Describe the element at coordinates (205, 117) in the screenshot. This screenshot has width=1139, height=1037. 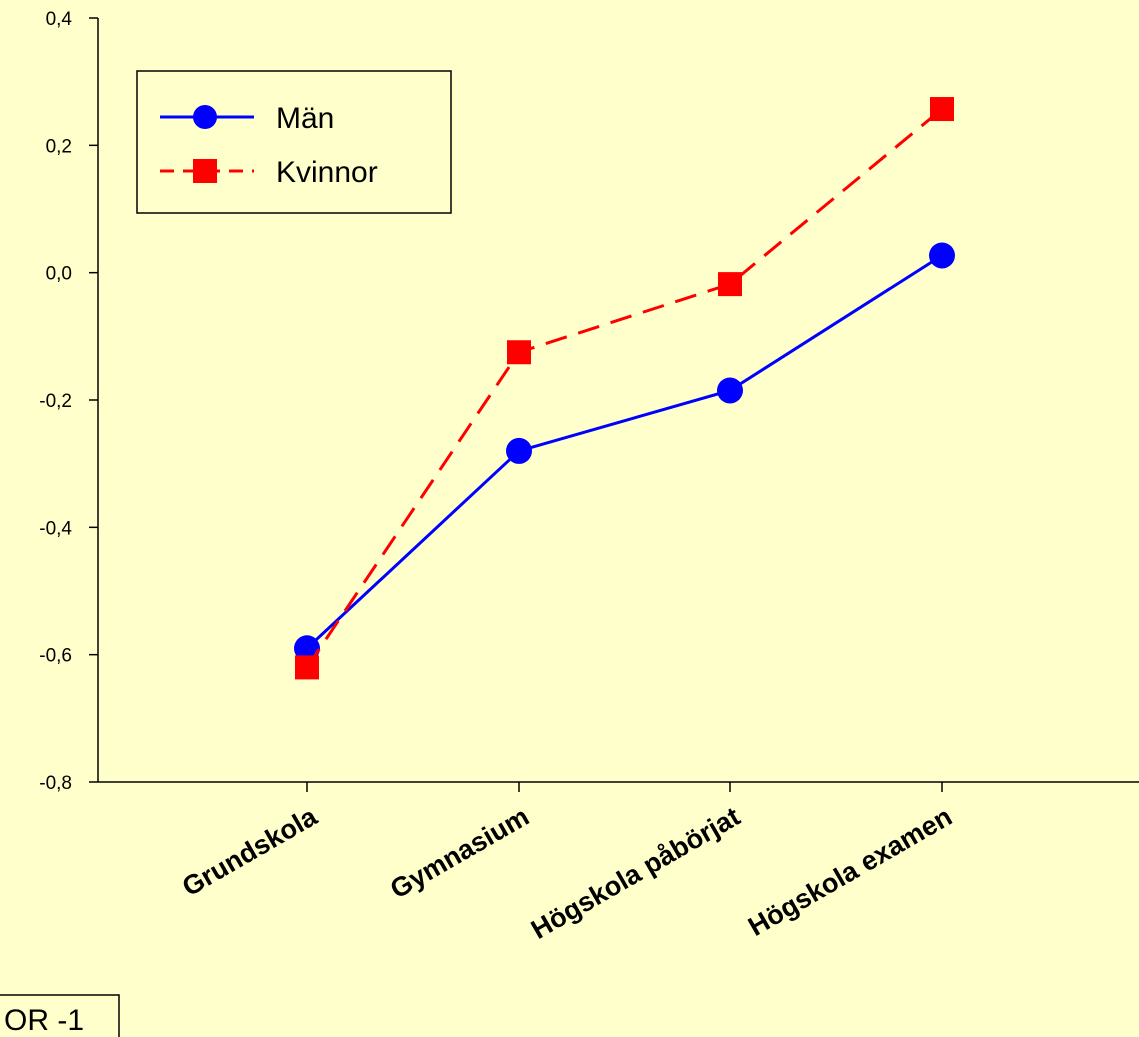
I see `legend-marker-man` at that location.